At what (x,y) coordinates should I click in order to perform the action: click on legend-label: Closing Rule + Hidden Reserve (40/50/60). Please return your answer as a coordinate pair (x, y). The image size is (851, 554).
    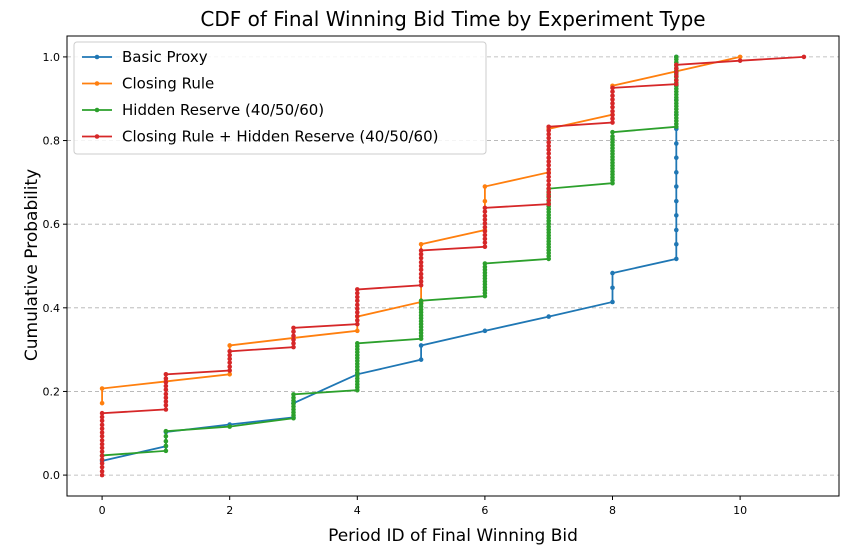
    Looking at the image, I should click on (280, 137).